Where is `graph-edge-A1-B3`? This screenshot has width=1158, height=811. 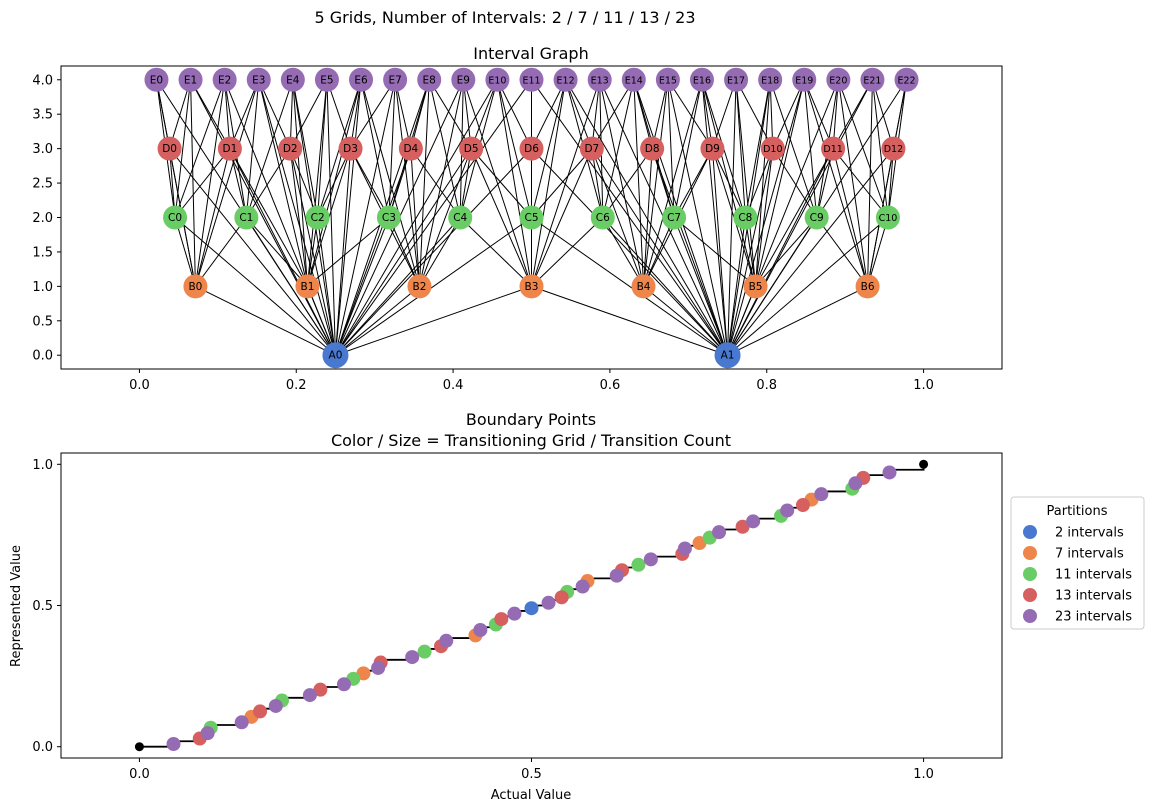
graph-edge-A1-B3 is located at coordinates (629, 320).